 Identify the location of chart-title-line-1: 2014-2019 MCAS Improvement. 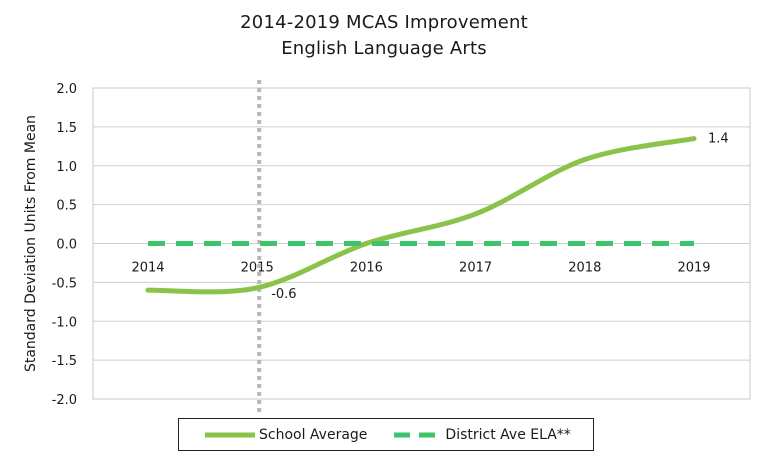
(384, 22).